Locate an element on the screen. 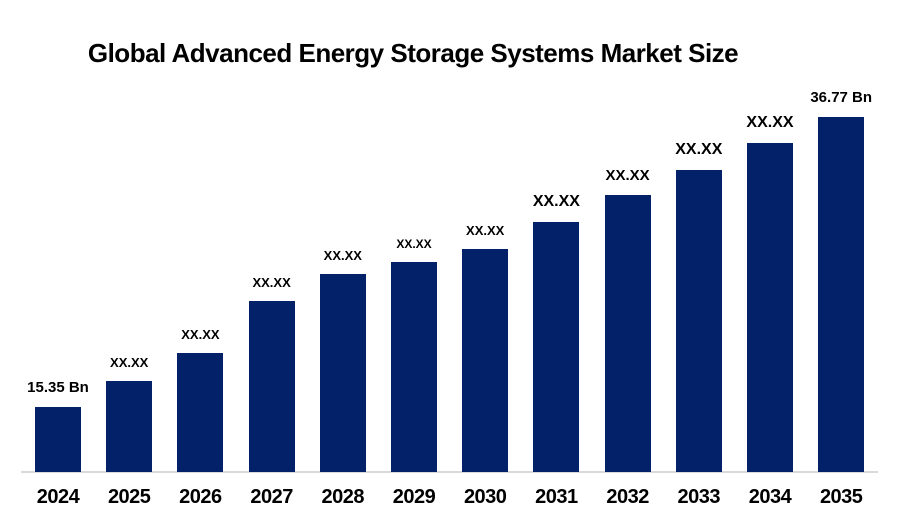  bar-2031 is located at coordinates (556, 347).